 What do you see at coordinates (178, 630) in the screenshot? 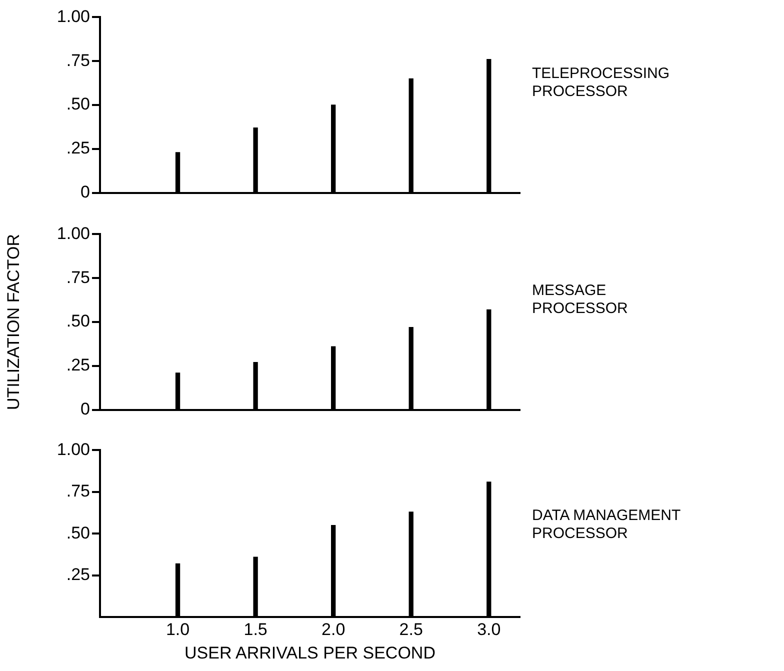
I see `x-tick-label: 1.0` at bounding box center [178, 630].